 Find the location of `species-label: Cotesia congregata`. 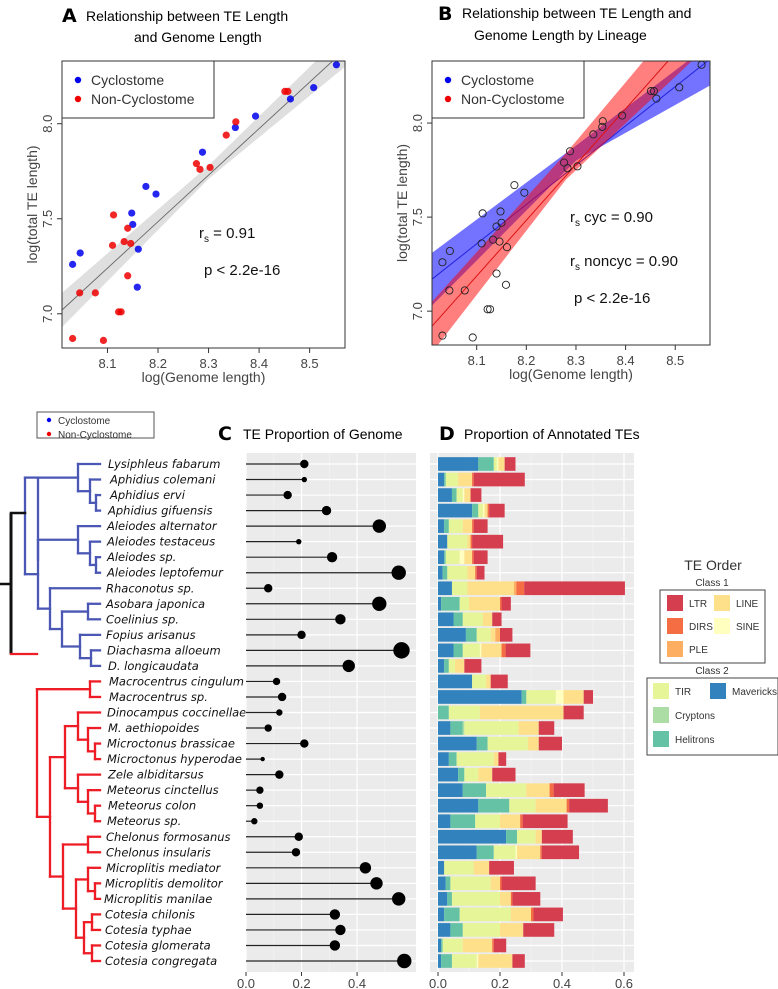

species-label: Cotesia congregata is located at coordinates (161, 961).